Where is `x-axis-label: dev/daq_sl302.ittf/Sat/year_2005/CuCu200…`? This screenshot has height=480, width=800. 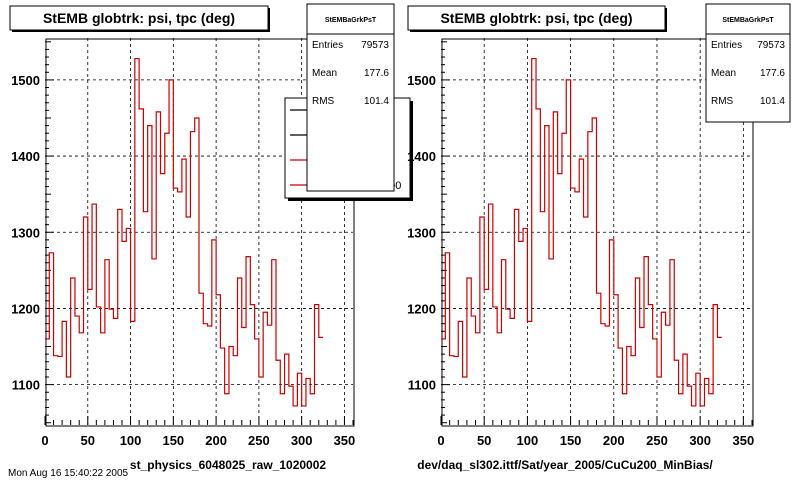 x-axis-label: dev/daq_sl302.ittf/Sat/year_2005/CuCu200… is located at coordinates (565, 465).